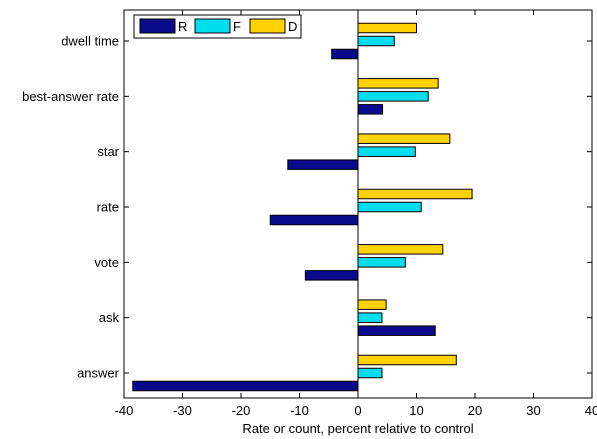  I want to click on bar-r-ask, so click(396, 330).